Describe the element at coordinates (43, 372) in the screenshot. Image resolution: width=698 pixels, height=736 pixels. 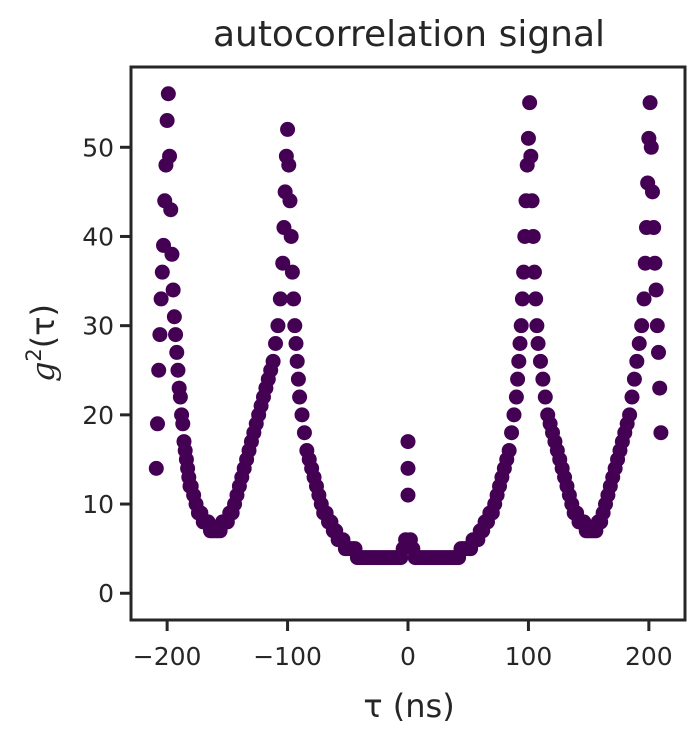
I see `y-axis-label-symbol: g` at that location.